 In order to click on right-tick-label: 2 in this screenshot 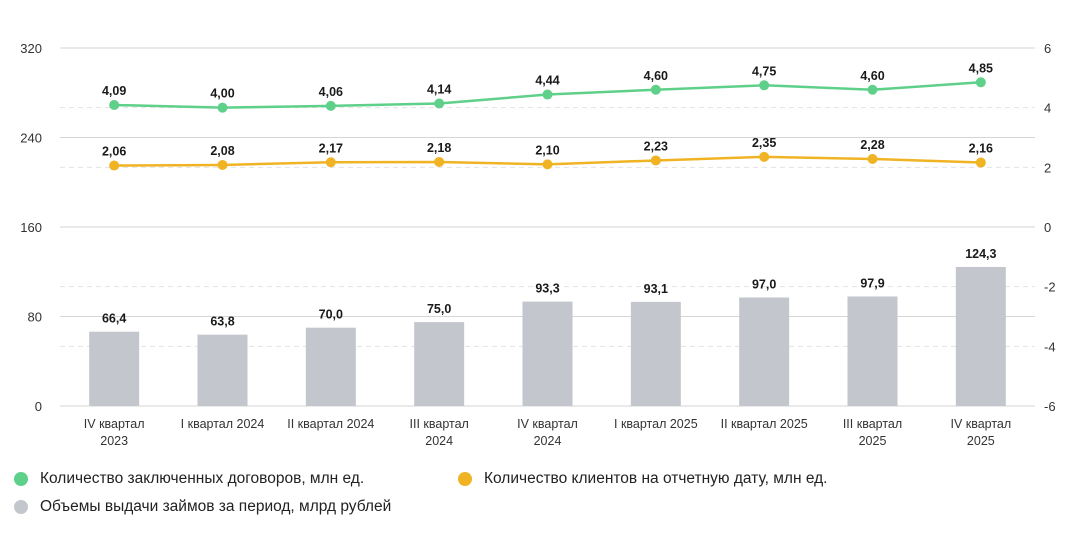, I will do `click(1047, 167)`.